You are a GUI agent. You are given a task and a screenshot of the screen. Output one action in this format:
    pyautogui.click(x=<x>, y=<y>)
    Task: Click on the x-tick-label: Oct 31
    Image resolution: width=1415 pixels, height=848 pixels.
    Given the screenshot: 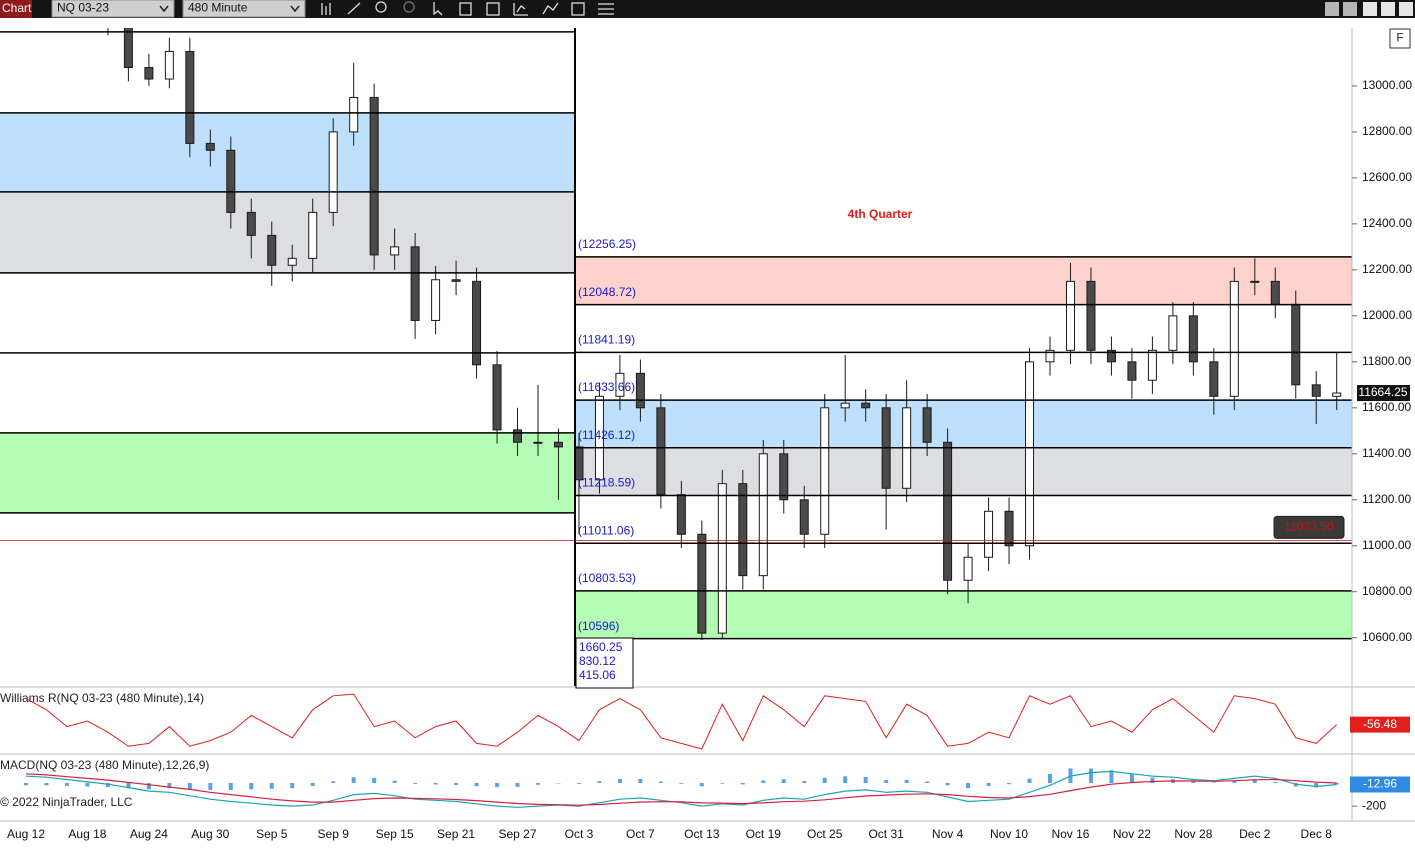 What is the action you would take?
    pyautogui.click(x=886, y=834)
    